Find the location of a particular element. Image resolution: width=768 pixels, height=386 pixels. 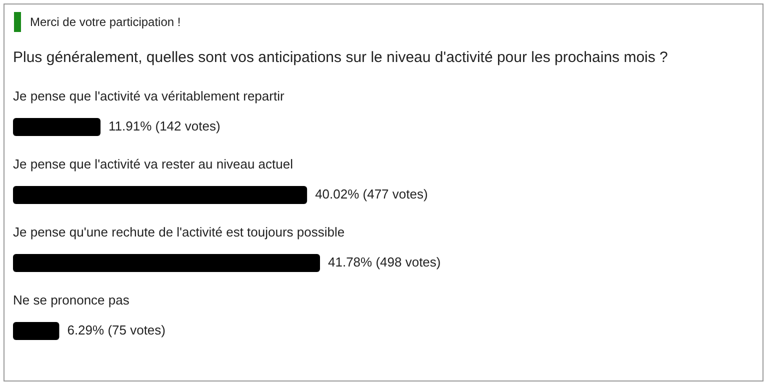

y-tick-label: Je pense que l'activité va rester au niveau actuel is located at coordinates (153, 164).